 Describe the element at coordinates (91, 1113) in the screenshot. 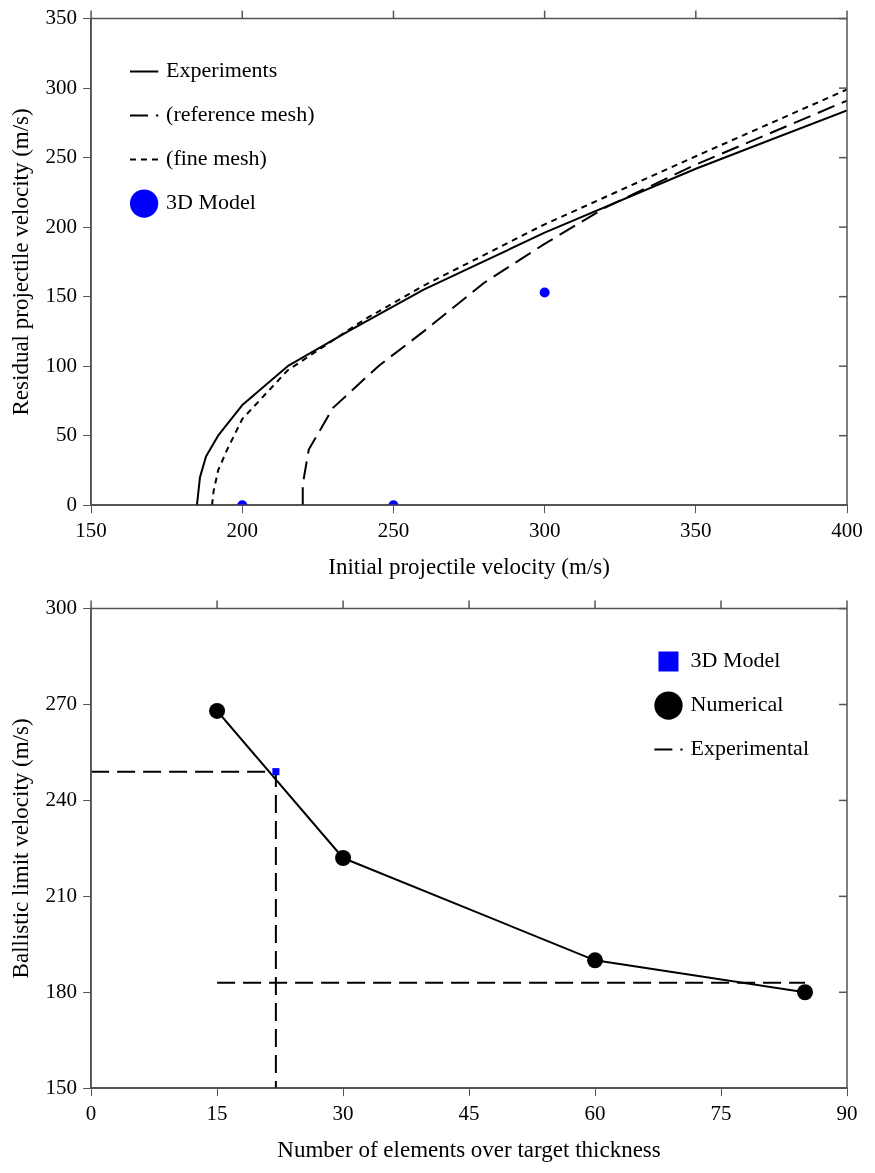

I see `x-tick-label: 0` at that location.